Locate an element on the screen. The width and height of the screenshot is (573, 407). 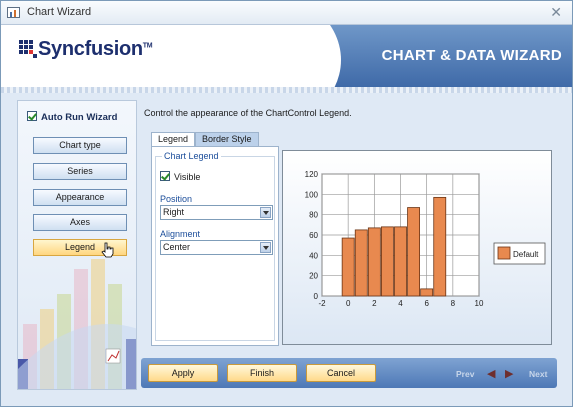
chart-legend-group-title: Chart Legend is located at coordinates (191, 156).